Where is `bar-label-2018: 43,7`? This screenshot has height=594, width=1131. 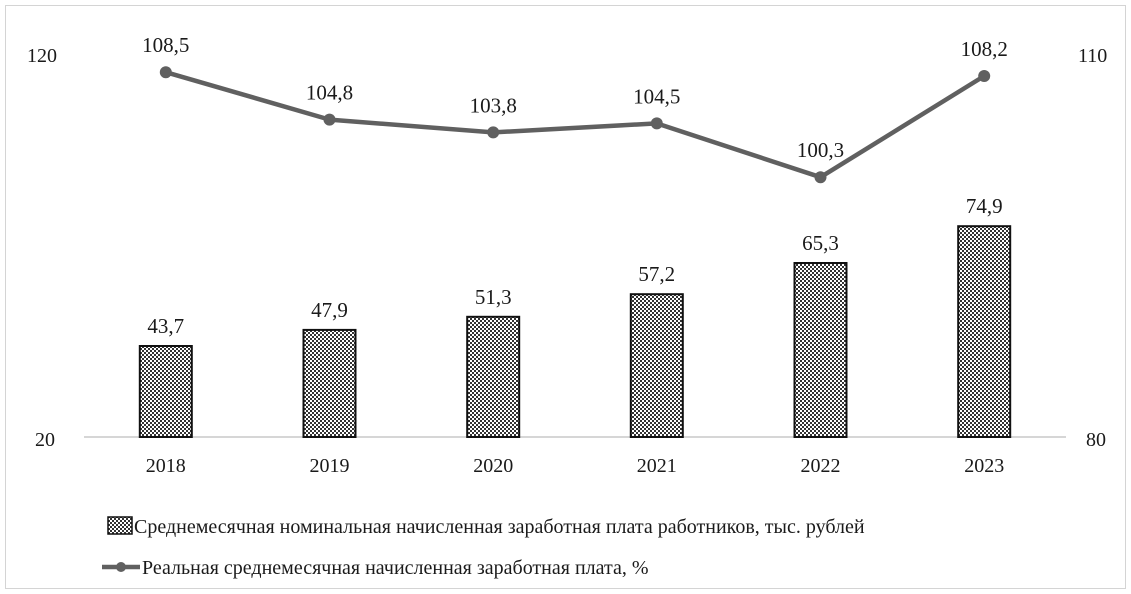
bar-label-2018: 43,7 is located at coordinates (165, 326).